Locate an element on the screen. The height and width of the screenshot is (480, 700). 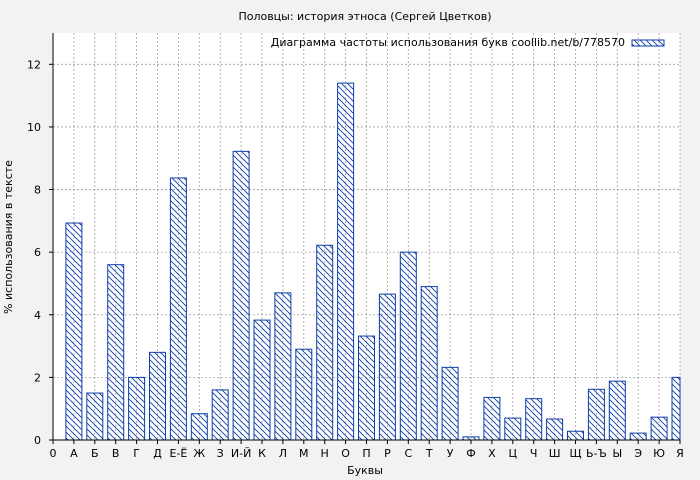
bar-Т is located at coordinates (429, 363).